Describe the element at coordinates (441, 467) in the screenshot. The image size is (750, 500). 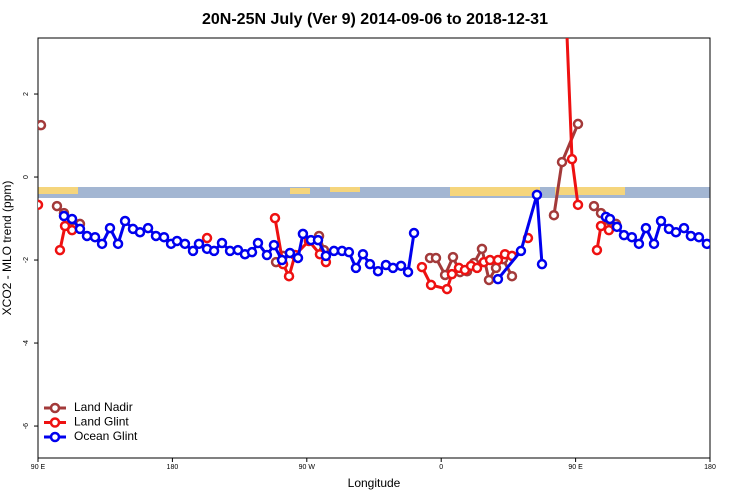
I see `x-tick-label: 0` at that location.